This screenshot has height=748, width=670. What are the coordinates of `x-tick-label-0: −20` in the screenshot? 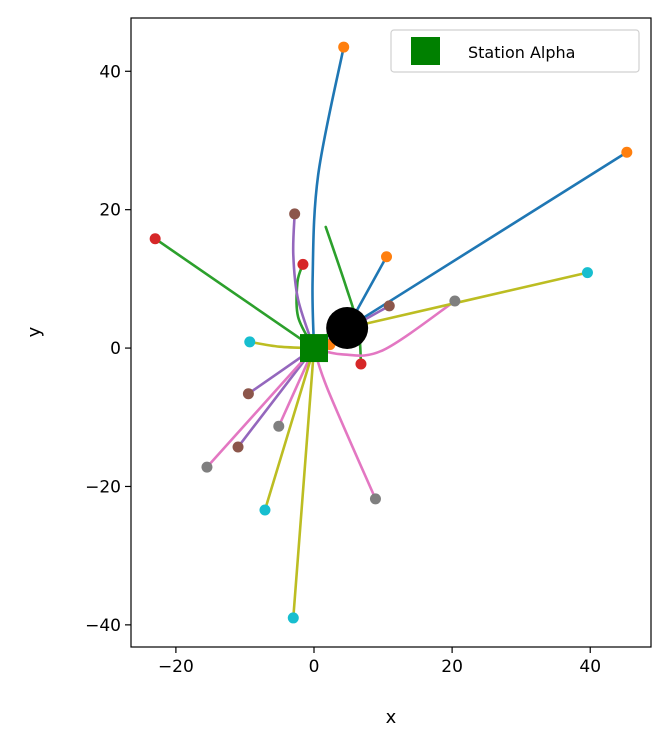 It's located at (176, 667).